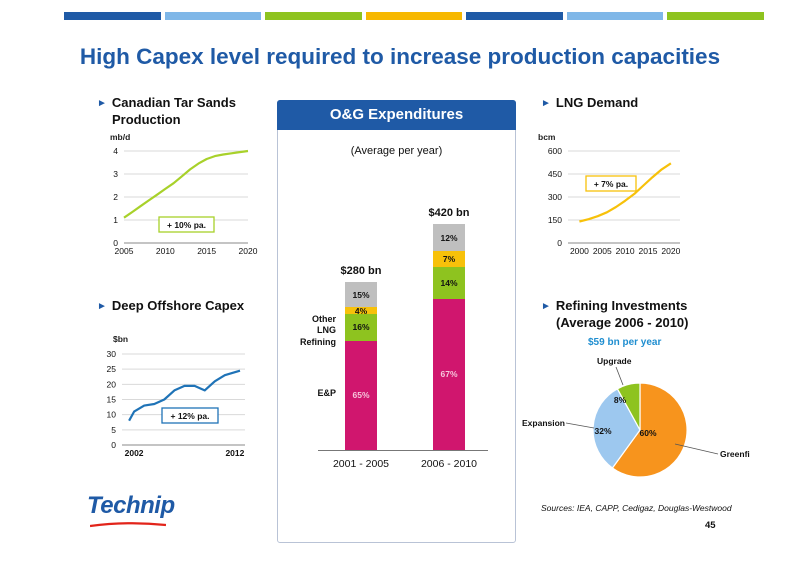 Image resolution: width=800 pixels, height=565 pixels. I want to click on y-tick-label: 3, so click(115, 174).